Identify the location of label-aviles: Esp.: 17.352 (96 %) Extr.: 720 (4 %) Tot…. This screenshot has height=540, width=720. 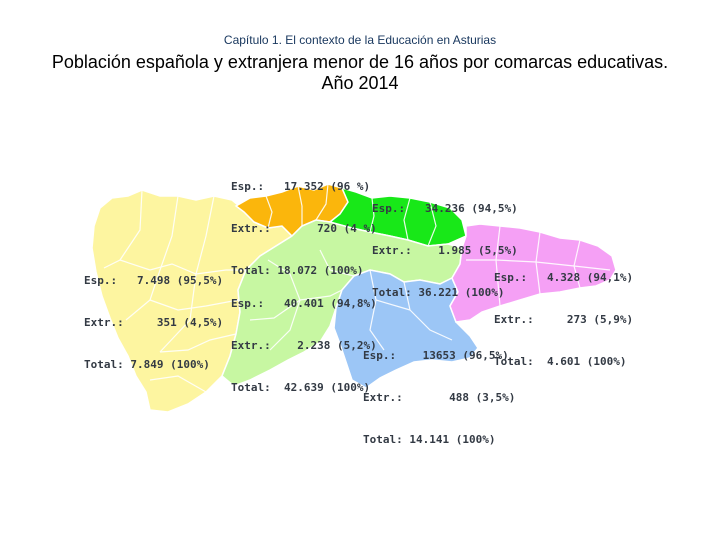
(304, 228).